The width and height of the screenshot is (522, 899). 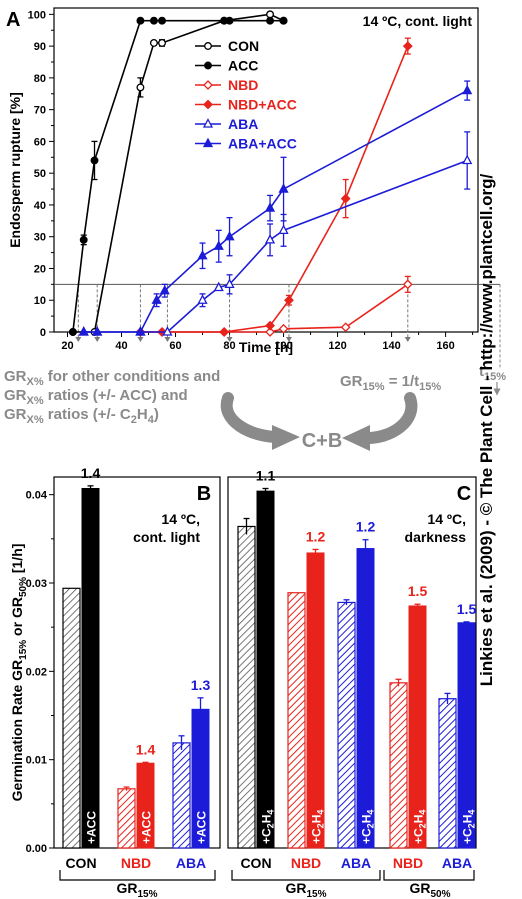 I want to click on x-tick-label: 80, so click(x=229, y=346).